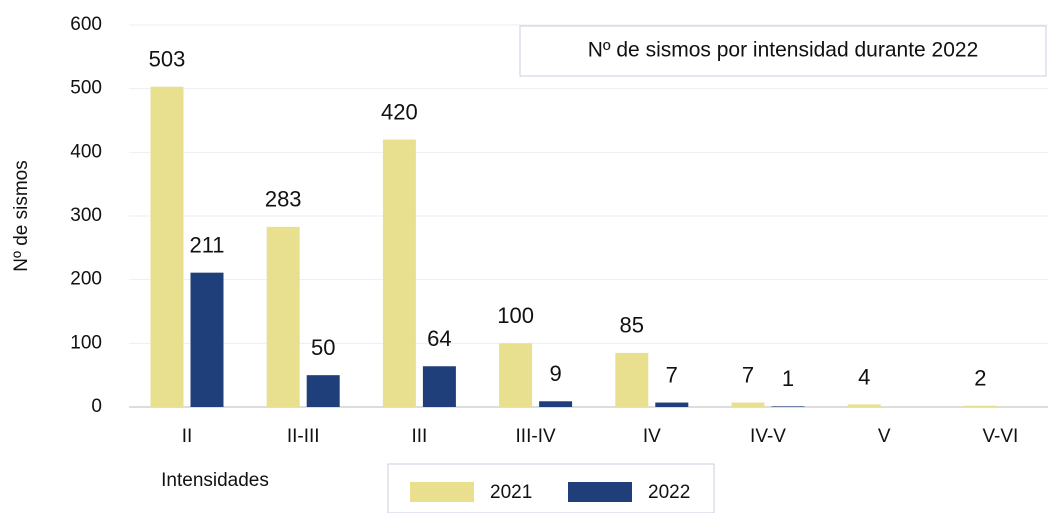 Image resolution: width=1048 pixels, height=513 pixels. Describe the element at coordinates (96, 406) in the screenshot. I see `y-tick-label: 0` at that location.